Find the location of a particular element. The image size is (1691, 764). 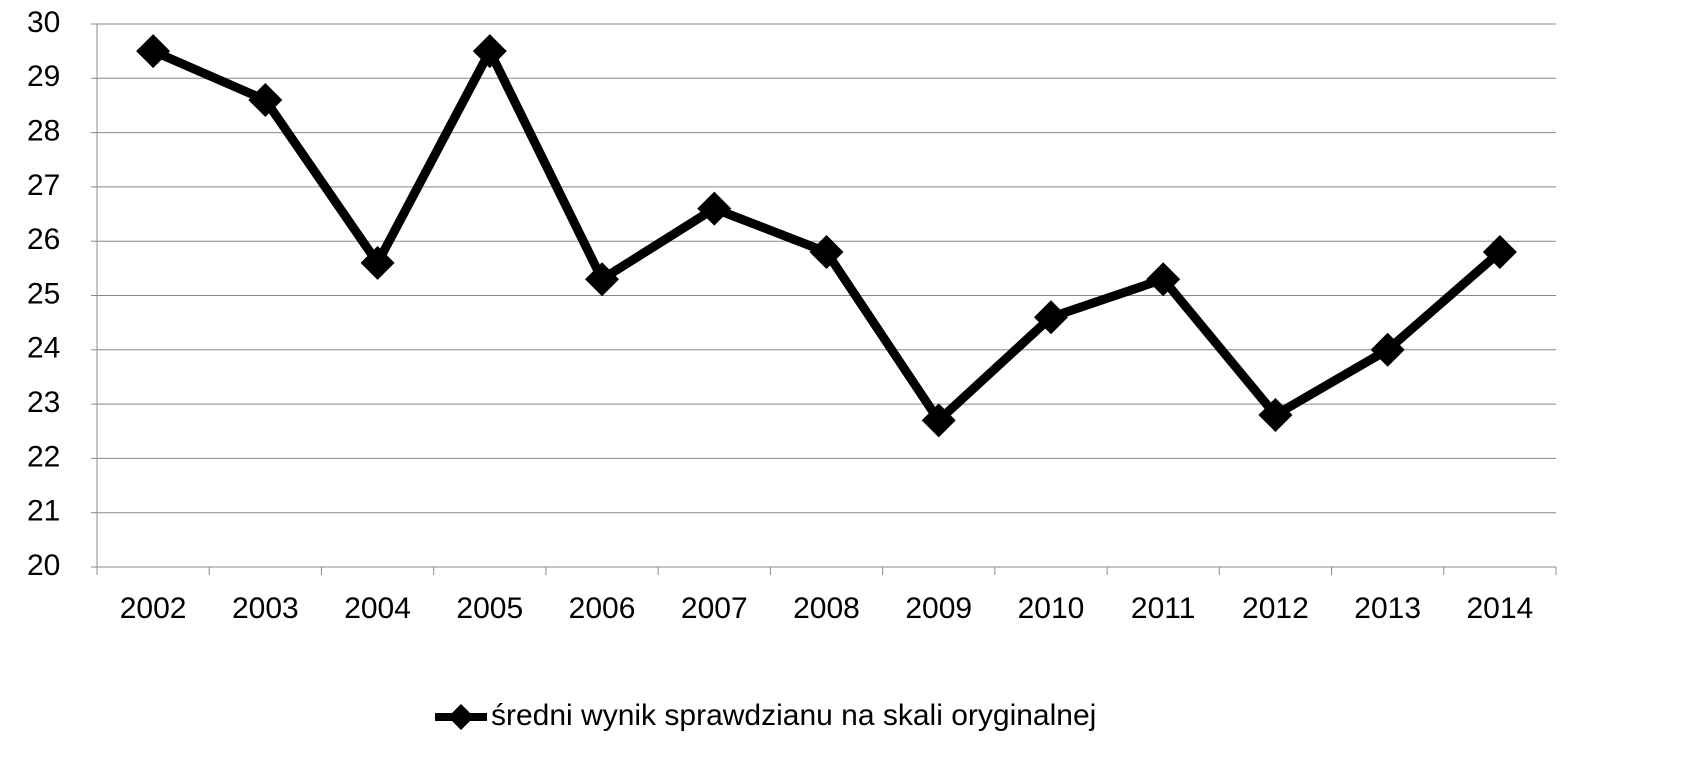

x-tick-label: 2011 is located at coordinates (1163, 608).